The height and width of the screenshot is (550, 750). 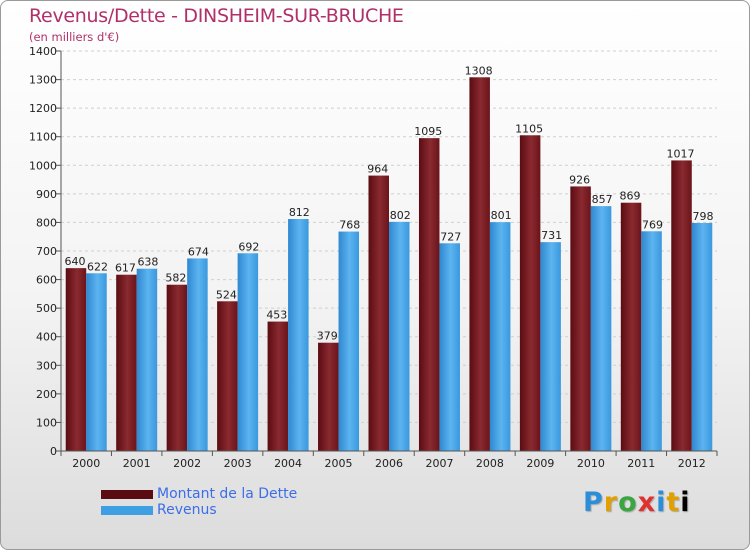 I want to click on y-tick-label: 500, so click(x=46, y=308).